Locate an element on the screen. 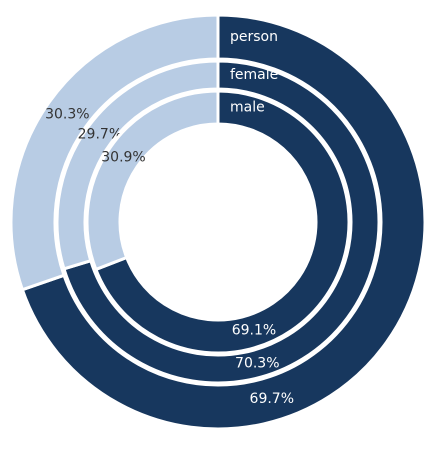 This screenshot has width=425, height=453. value-label: 29.7% is located at coordinates (100, 134).